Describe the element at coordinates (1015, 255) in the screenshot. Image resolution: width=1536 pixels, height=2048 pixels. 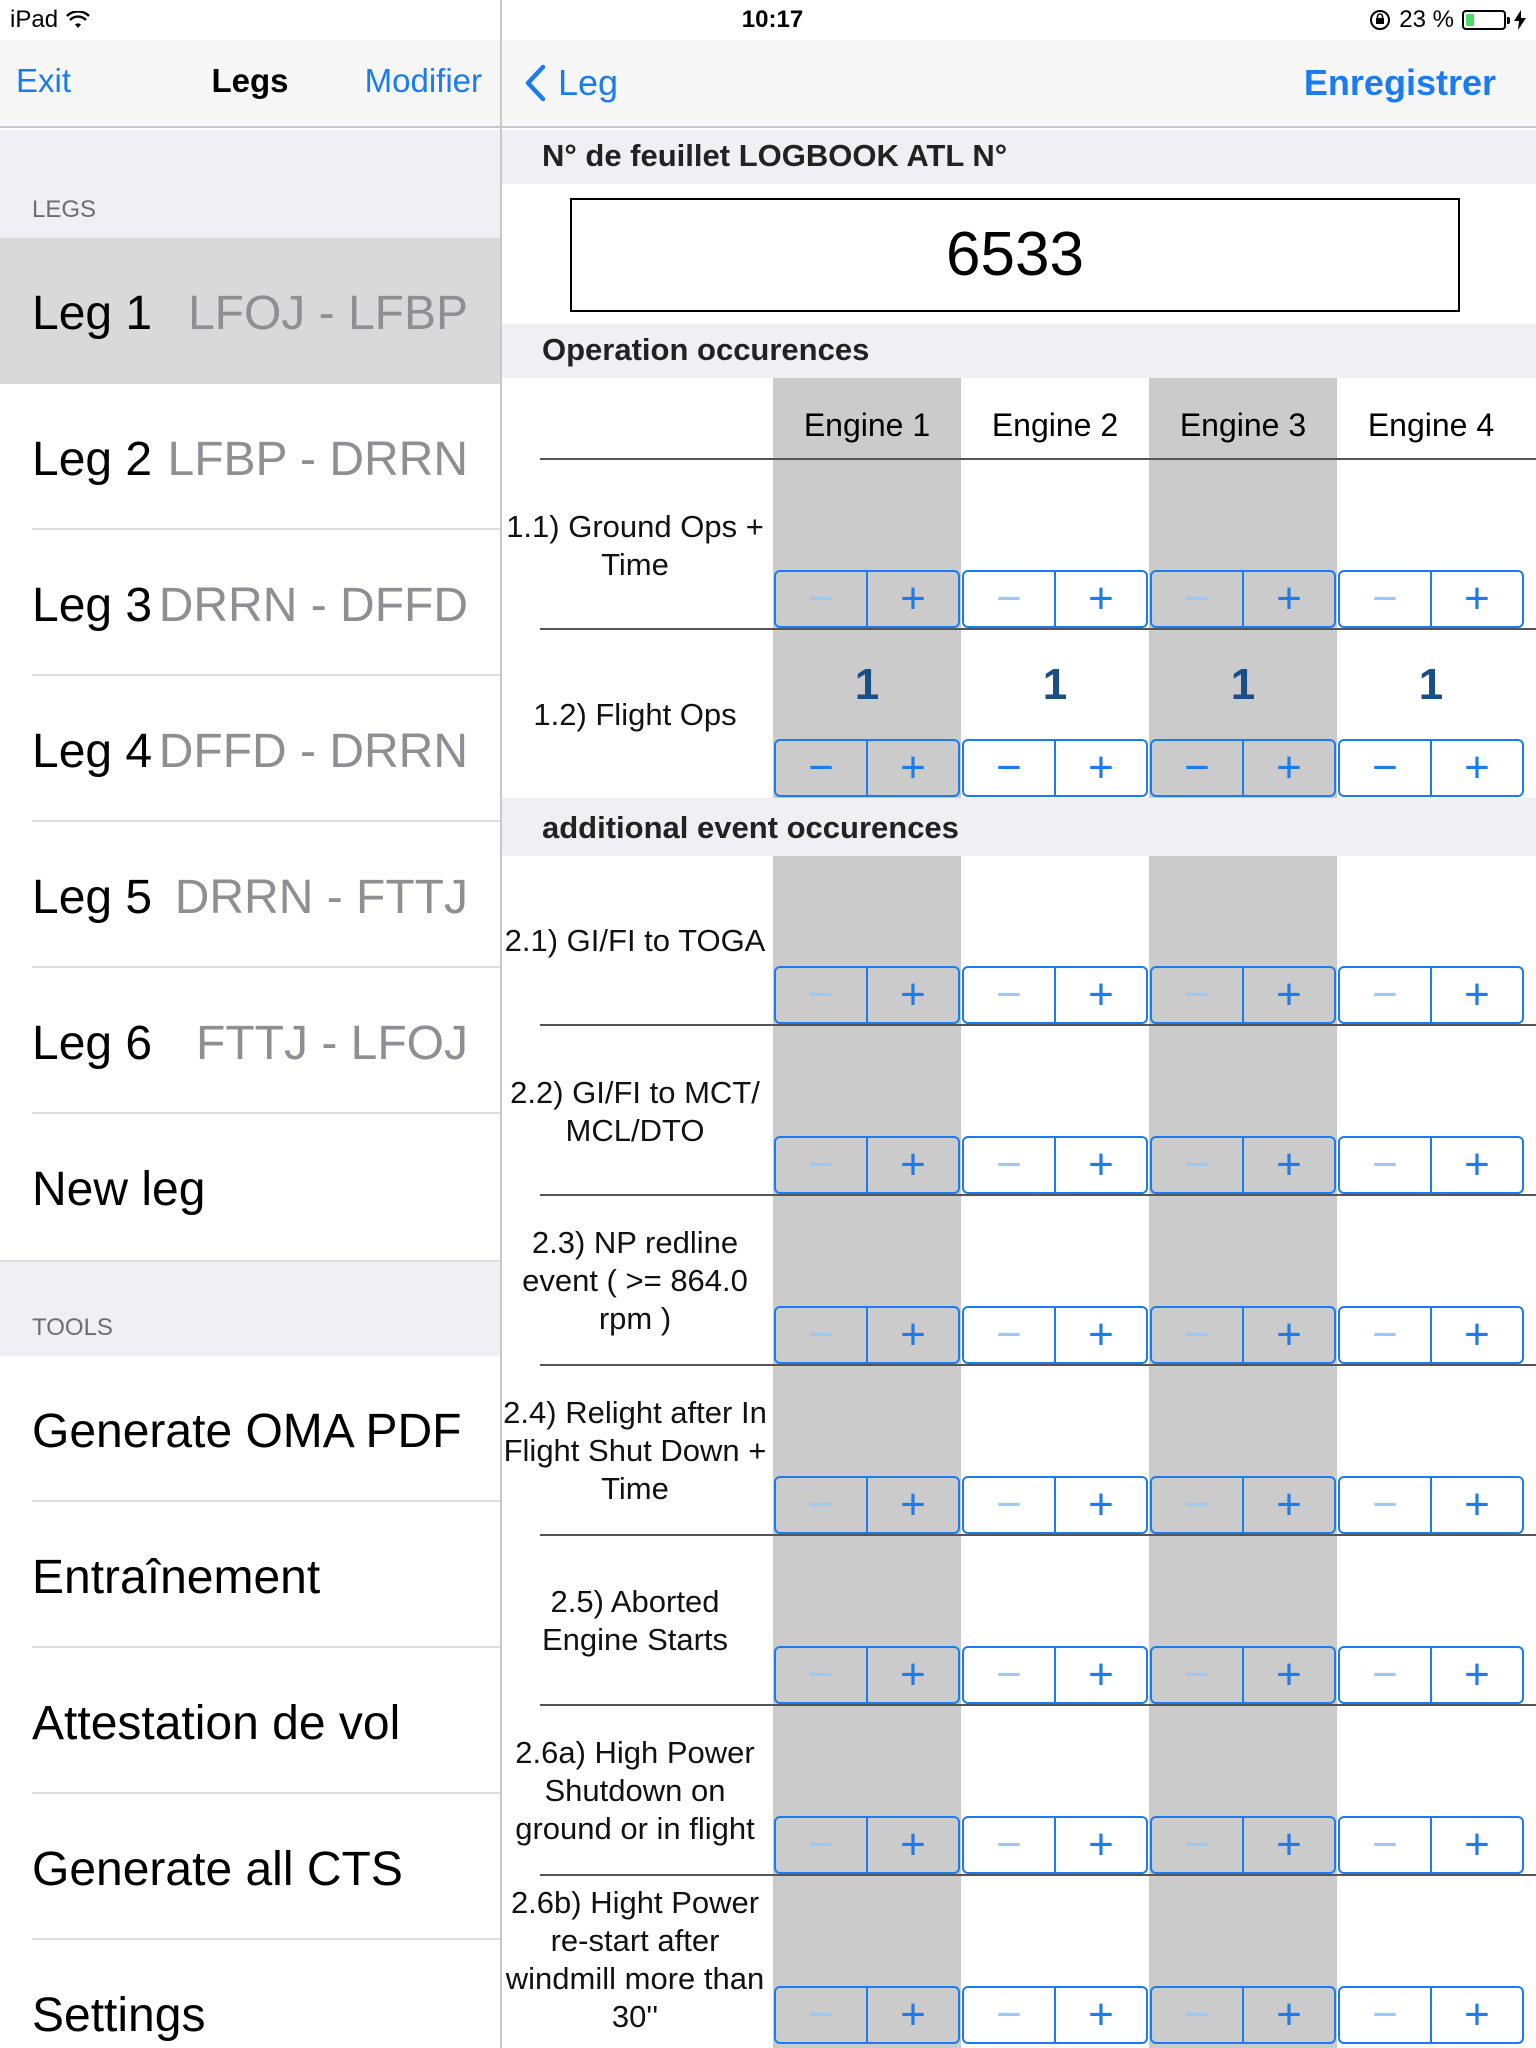
I see `logbook-number-field: 6533` at that location.